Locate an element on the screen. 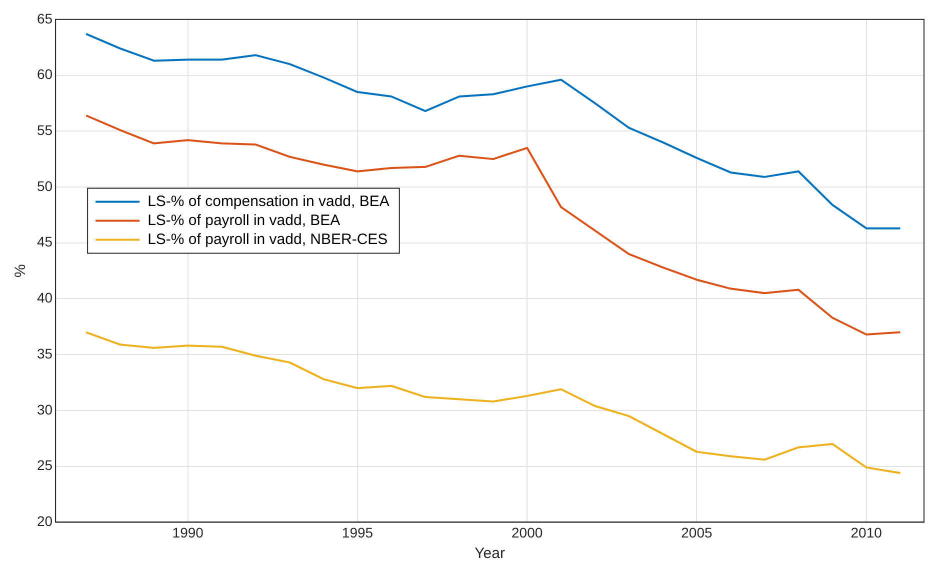 The height and width of the screenshot is (571, 936). x-tick-label: 1995 is located at coordinates (358, 532).